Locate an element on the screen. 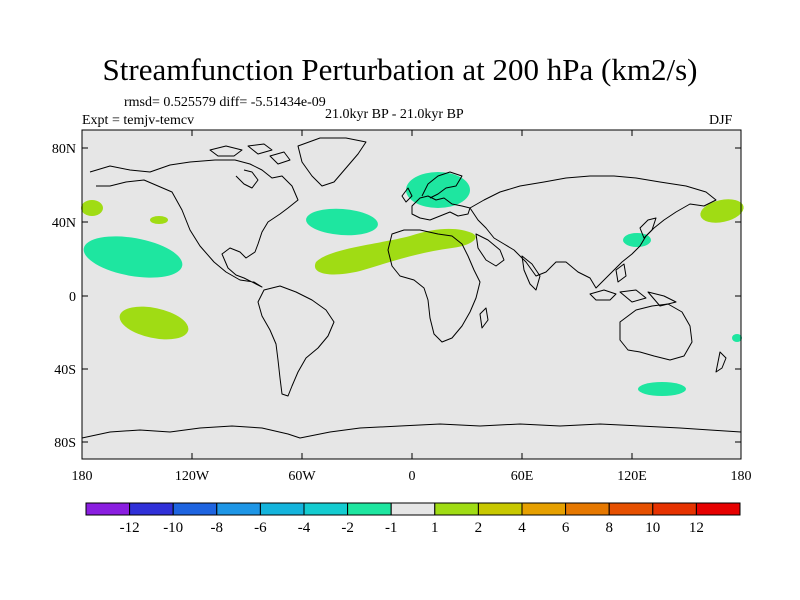 The image size is (800, 600). coast-arctic-islands is located at coordinates (250, 154).